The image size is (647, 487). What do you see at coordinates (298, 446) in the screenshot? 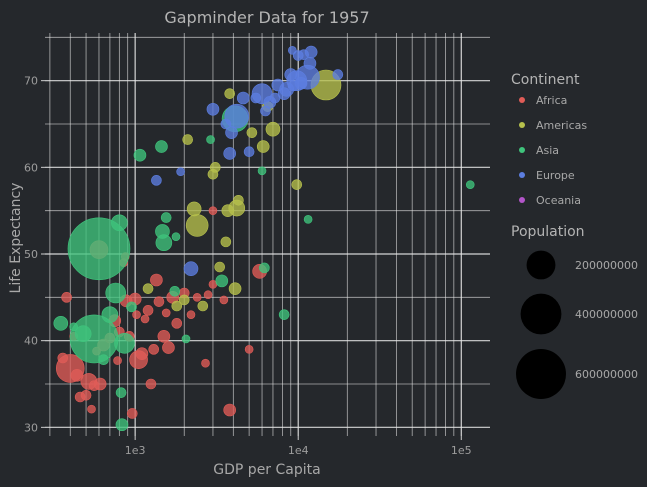
I see `x-axis-ticks: 1e3 1e4 1e5` at bounding box center [298, 446].